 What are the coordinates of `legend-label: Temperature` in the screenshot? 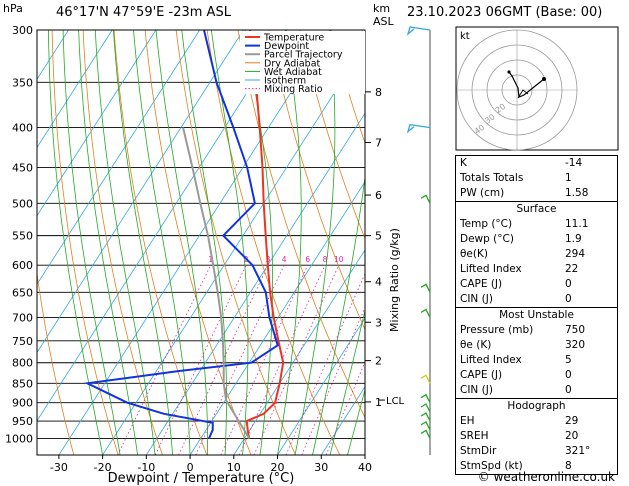 It's located at (293, 38).